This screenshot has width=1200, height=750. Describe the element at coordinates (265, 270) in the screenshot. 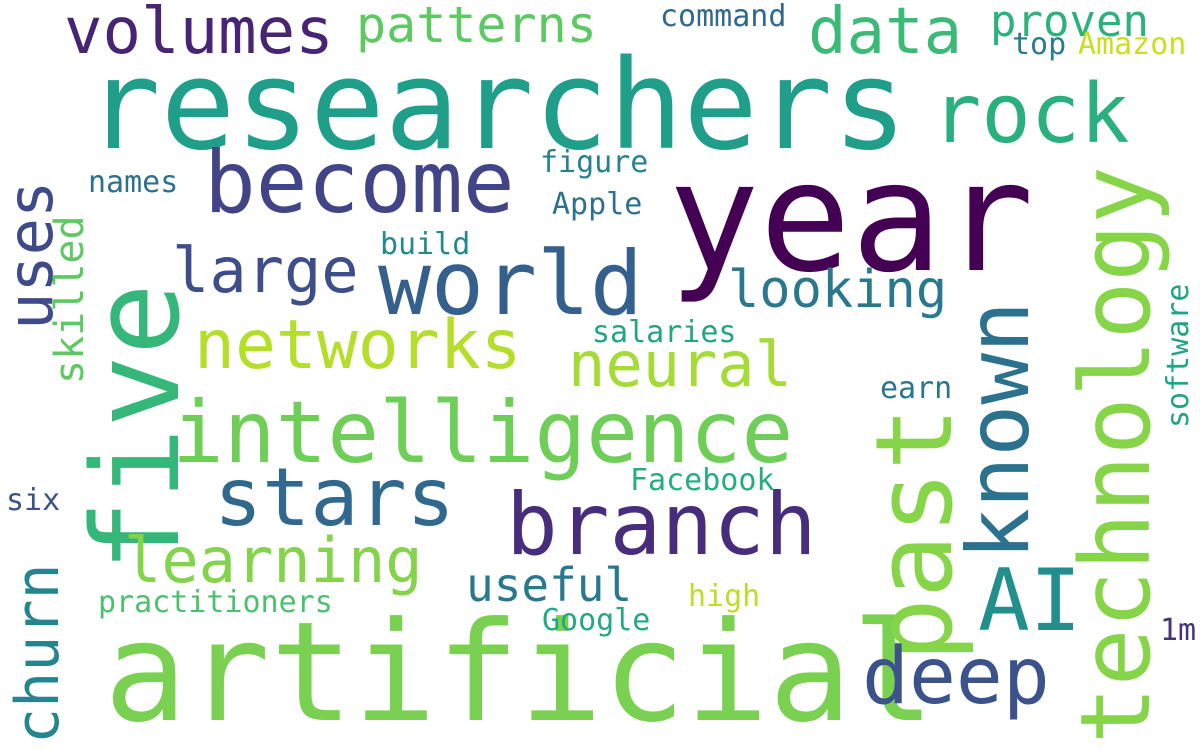

I see `word-large: large` at that location.